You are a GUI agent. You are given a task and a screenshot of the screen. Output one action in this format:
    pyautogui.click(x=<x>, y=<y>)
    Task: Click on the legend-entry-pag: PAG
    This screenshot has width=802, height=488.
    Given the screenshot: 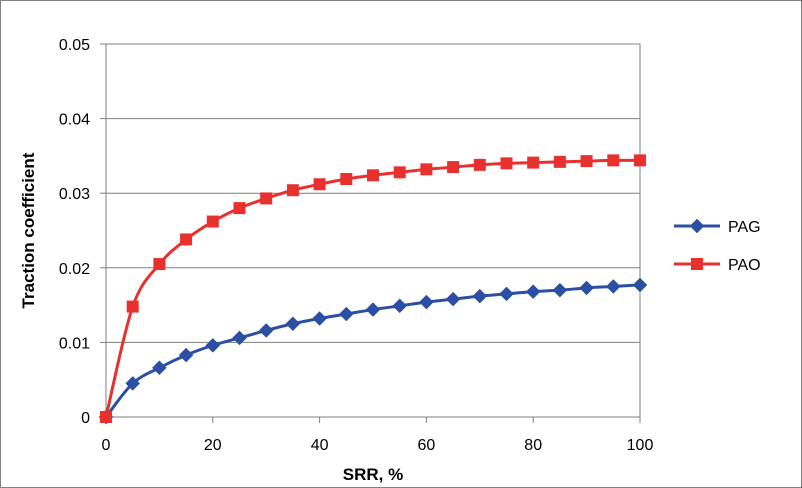 What is the action you would take?
    pyautogui.click(x=717, y=227)
    